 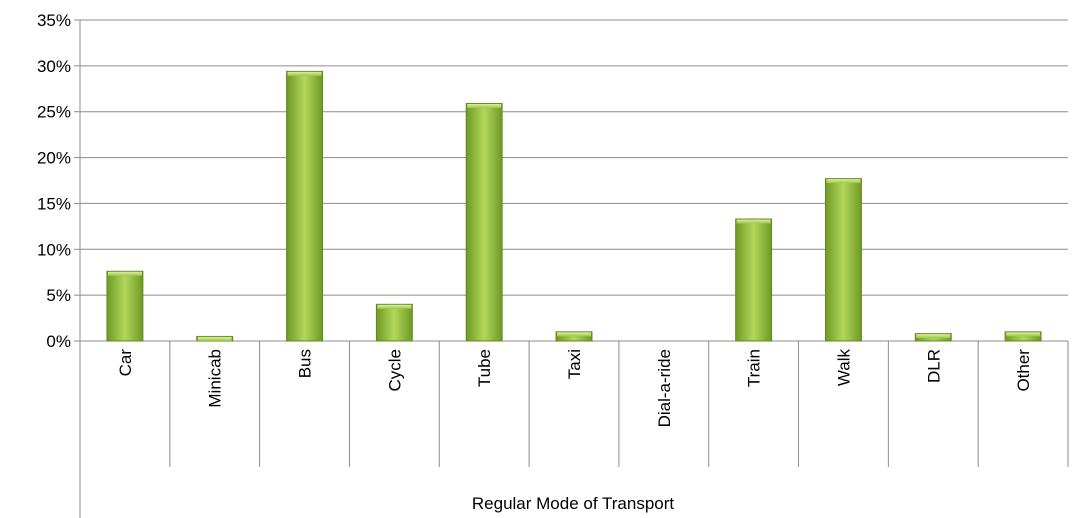 What do you see at coordinates (305, 363) in the screenshot?
I see `category-label: Bus` at bounding box center [305, 363].